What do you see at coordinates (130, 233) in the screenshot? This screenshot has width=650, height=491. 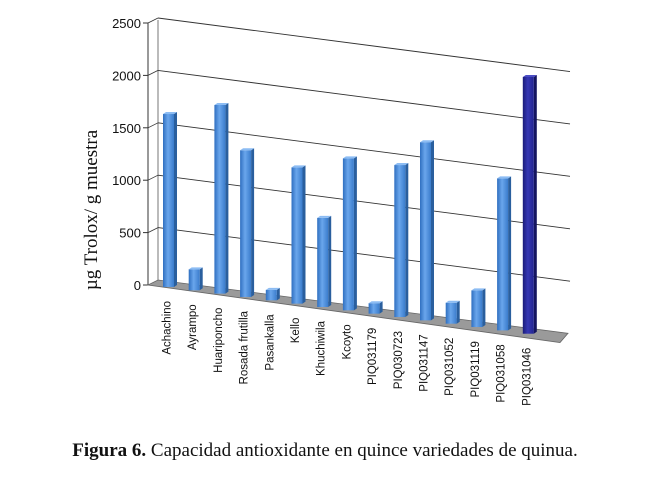 I see `y-tick-label: 500` at bounding box center [130, 233].